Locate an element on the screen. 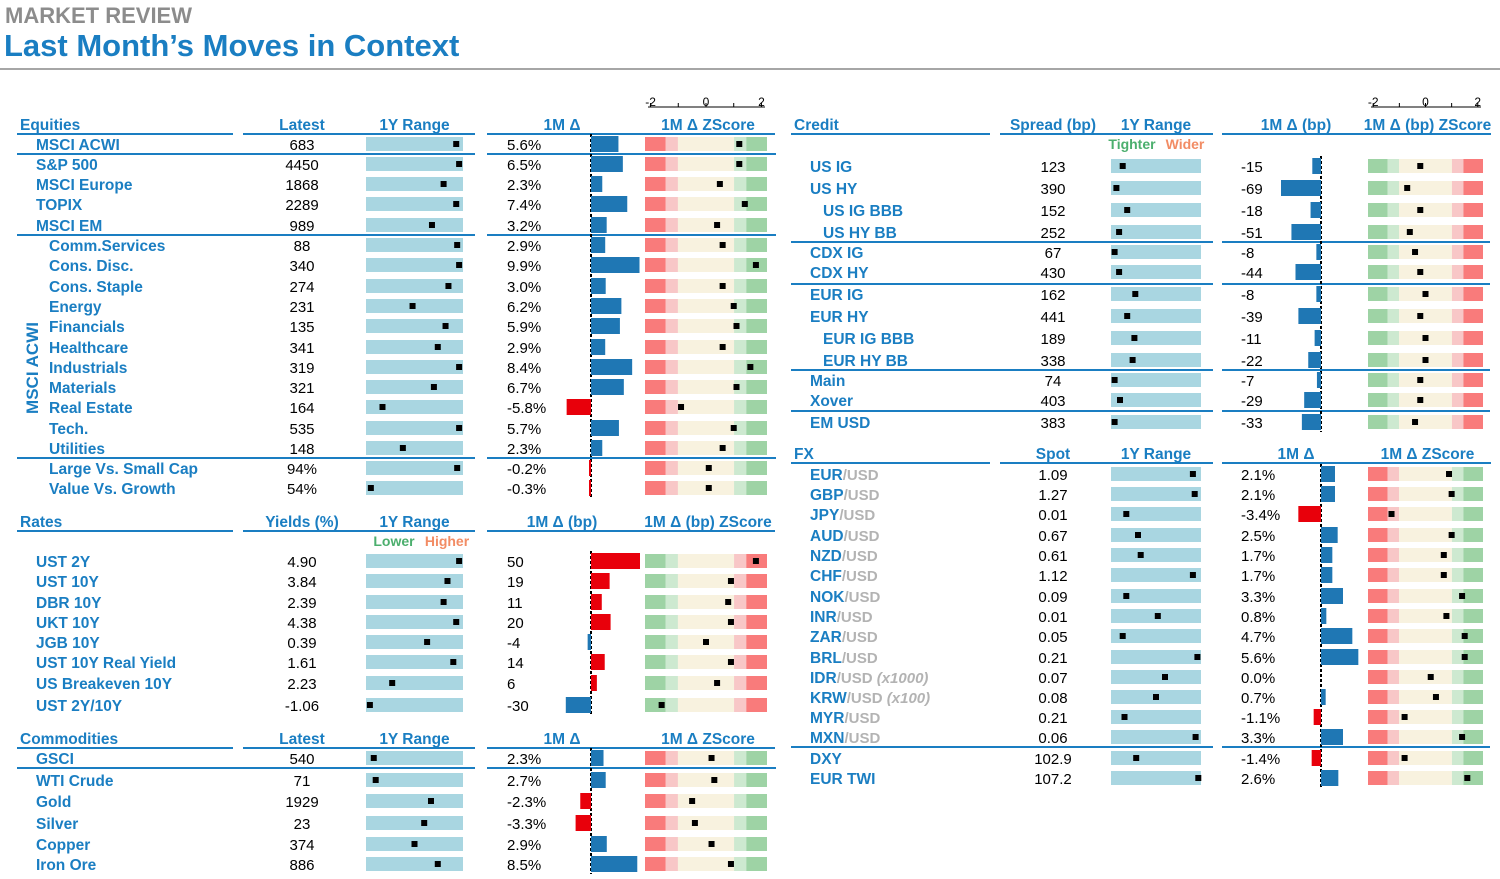 This screenshot has width=1500, height=879. fx-row-mxn-usd-zscore-marker is located at coordinates (1462, 737).